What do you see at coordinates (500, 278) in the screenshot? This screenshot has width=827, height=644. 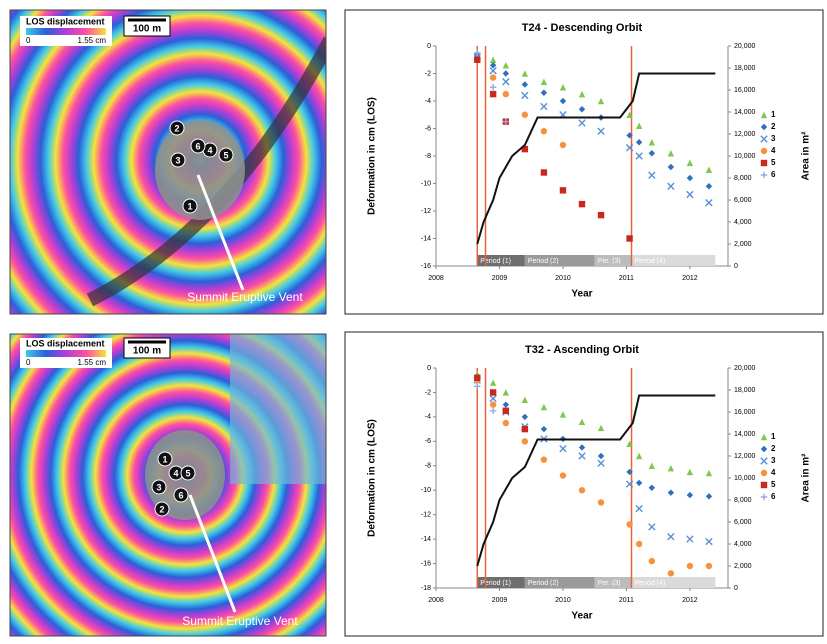 I see `x-tick-label: 2009` at bounding box center [500, 278].